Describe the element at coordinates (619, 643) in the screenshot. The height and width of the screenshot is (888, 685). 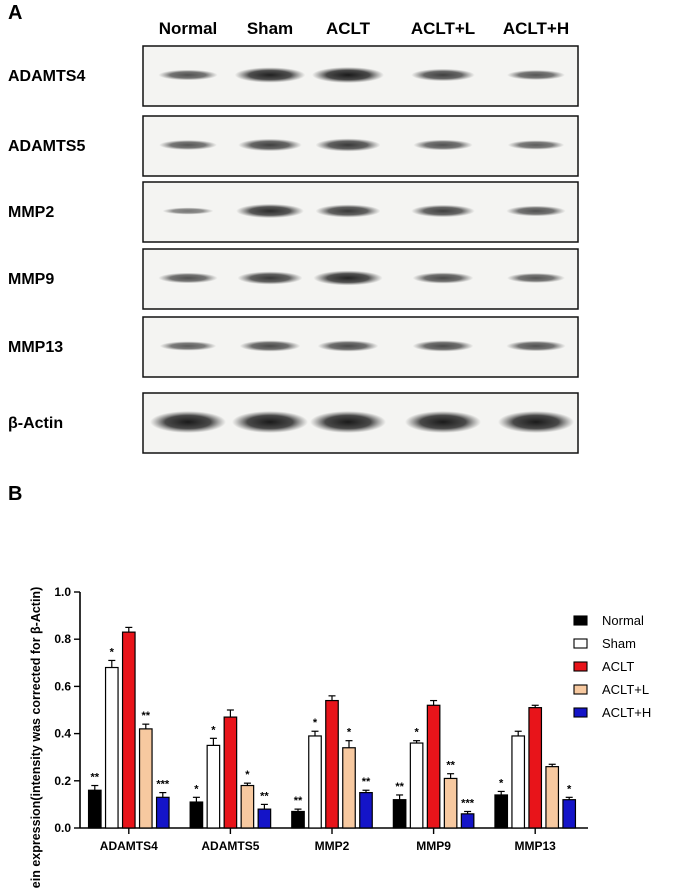
I see `legend-label: Sham` at that location.